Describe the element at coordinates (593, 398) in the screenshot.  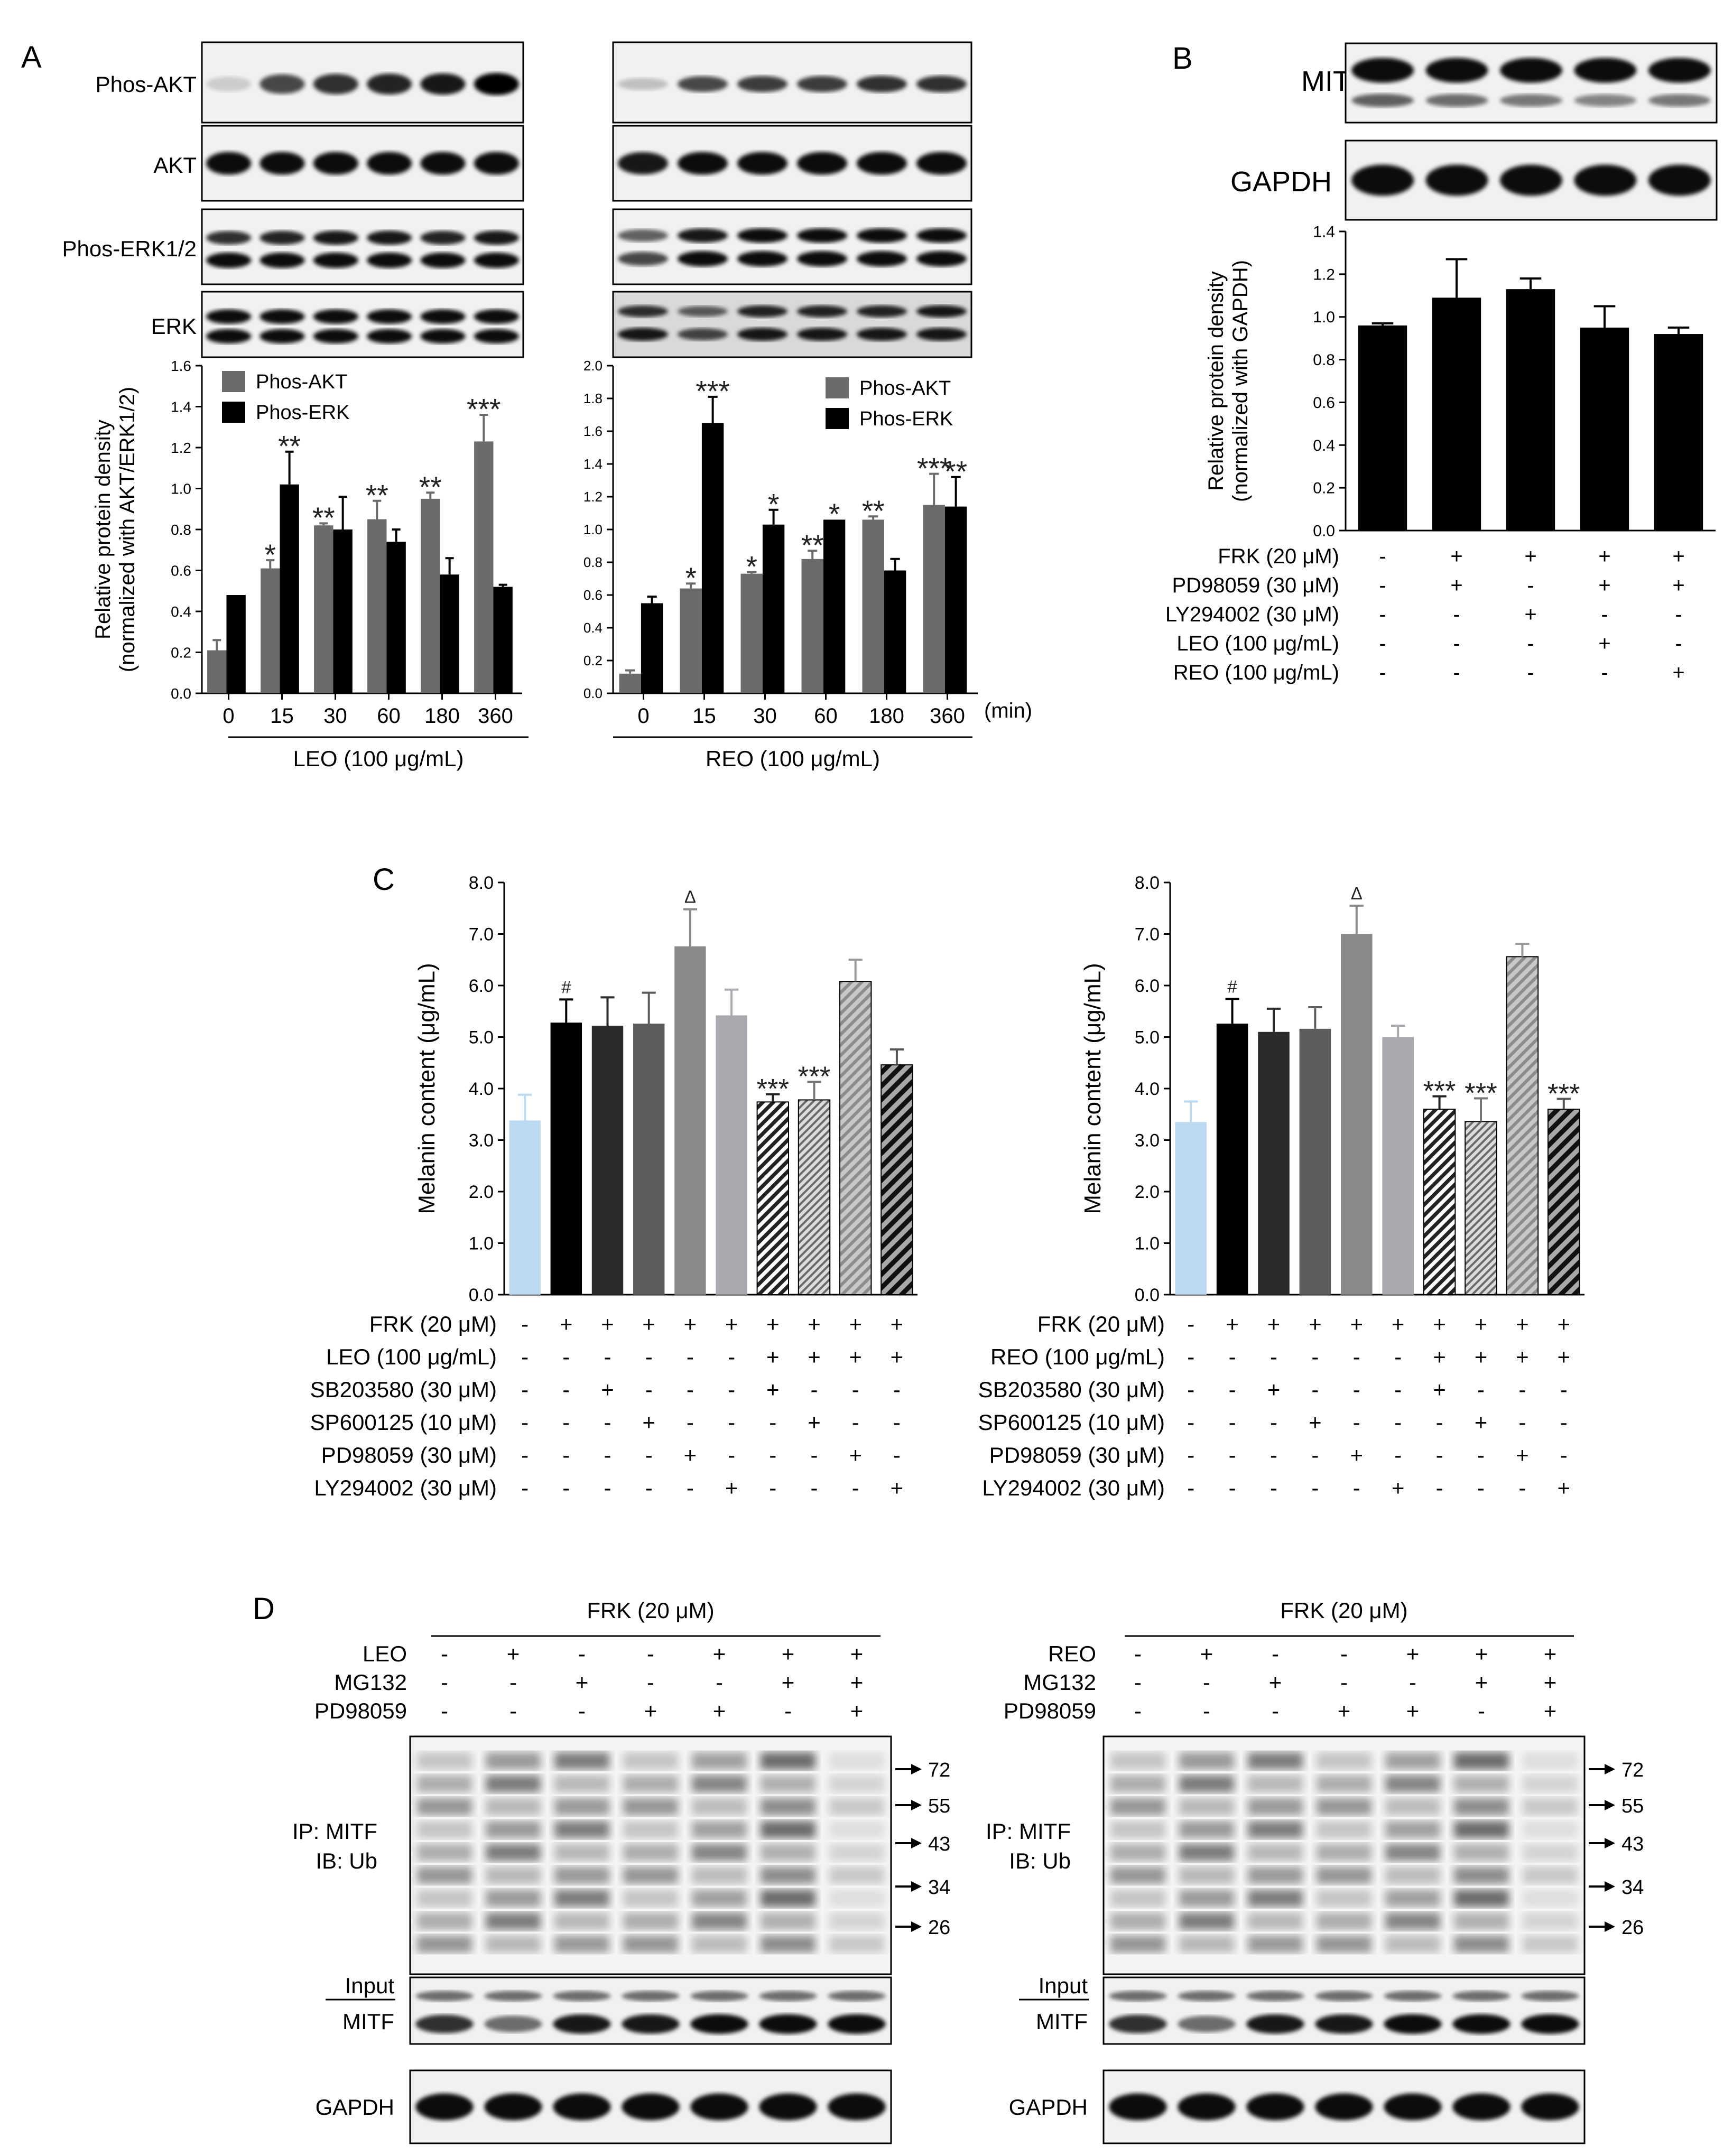
I see `y-tick-label: 1.8` at that location.